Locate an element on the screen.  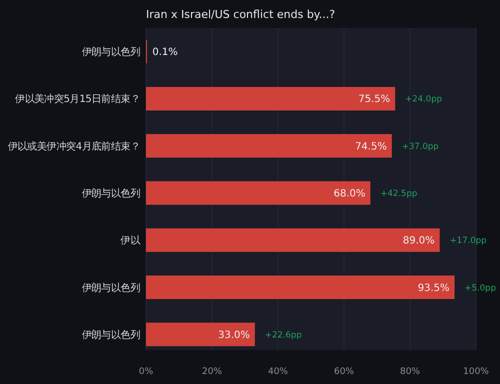
annotation: +24.0pp is located at coordinates (423, 99).